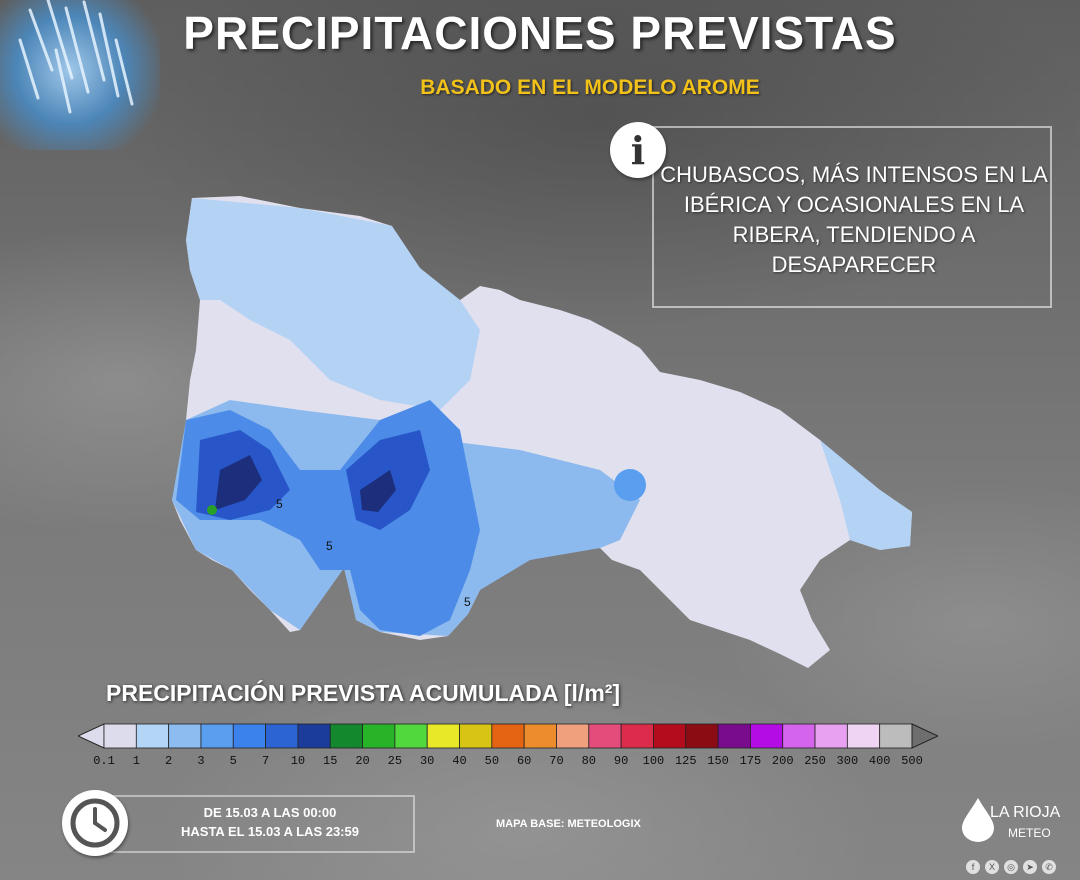 The width and height of the screenshot is (1080, 880). I want to click on legend-tick-label: 7, so click(265, 761).